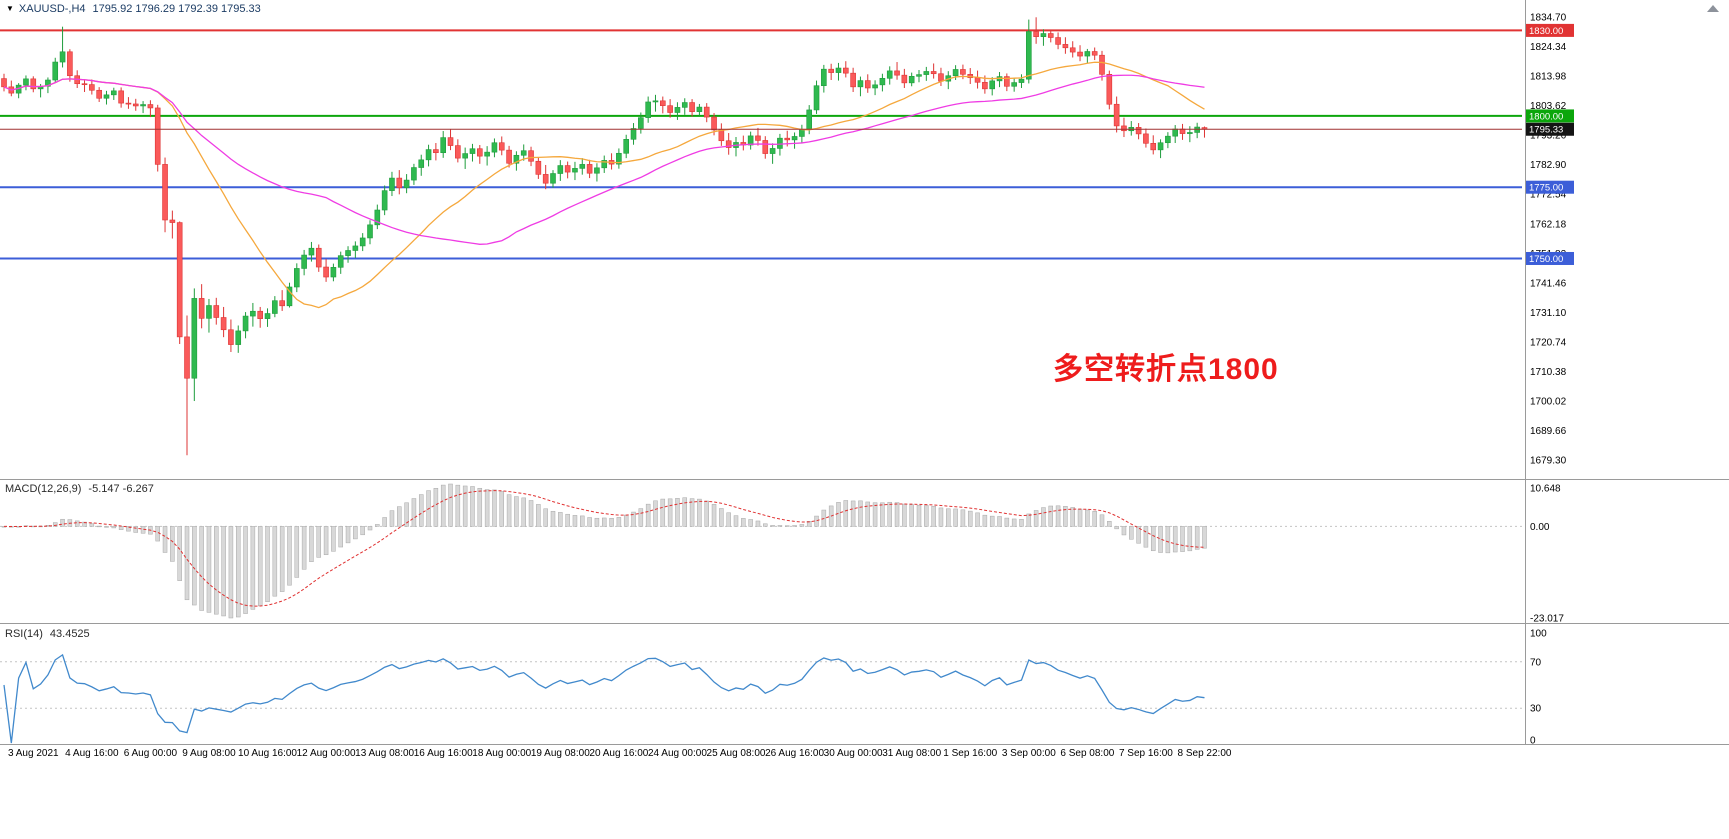  Describe the element at coordinates (1548, 342) in the screenshot. I see `price-axis-label: 1720.74` at that location.